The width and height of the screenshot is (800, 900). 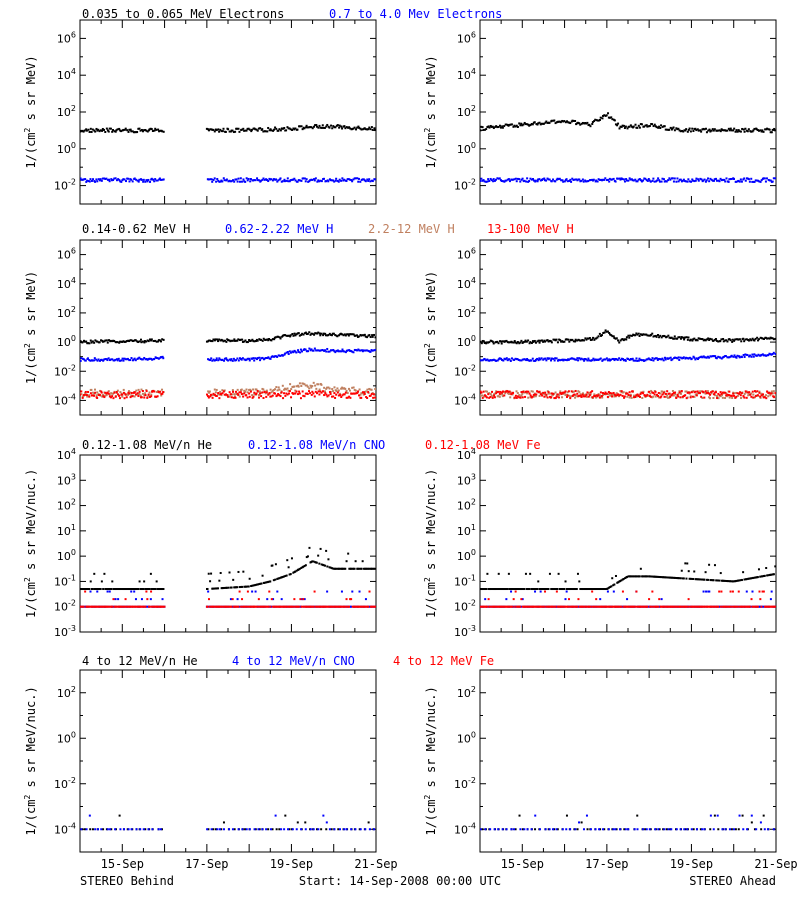 I want to click on y-tick-label: 10², so click(x=66, y=312).